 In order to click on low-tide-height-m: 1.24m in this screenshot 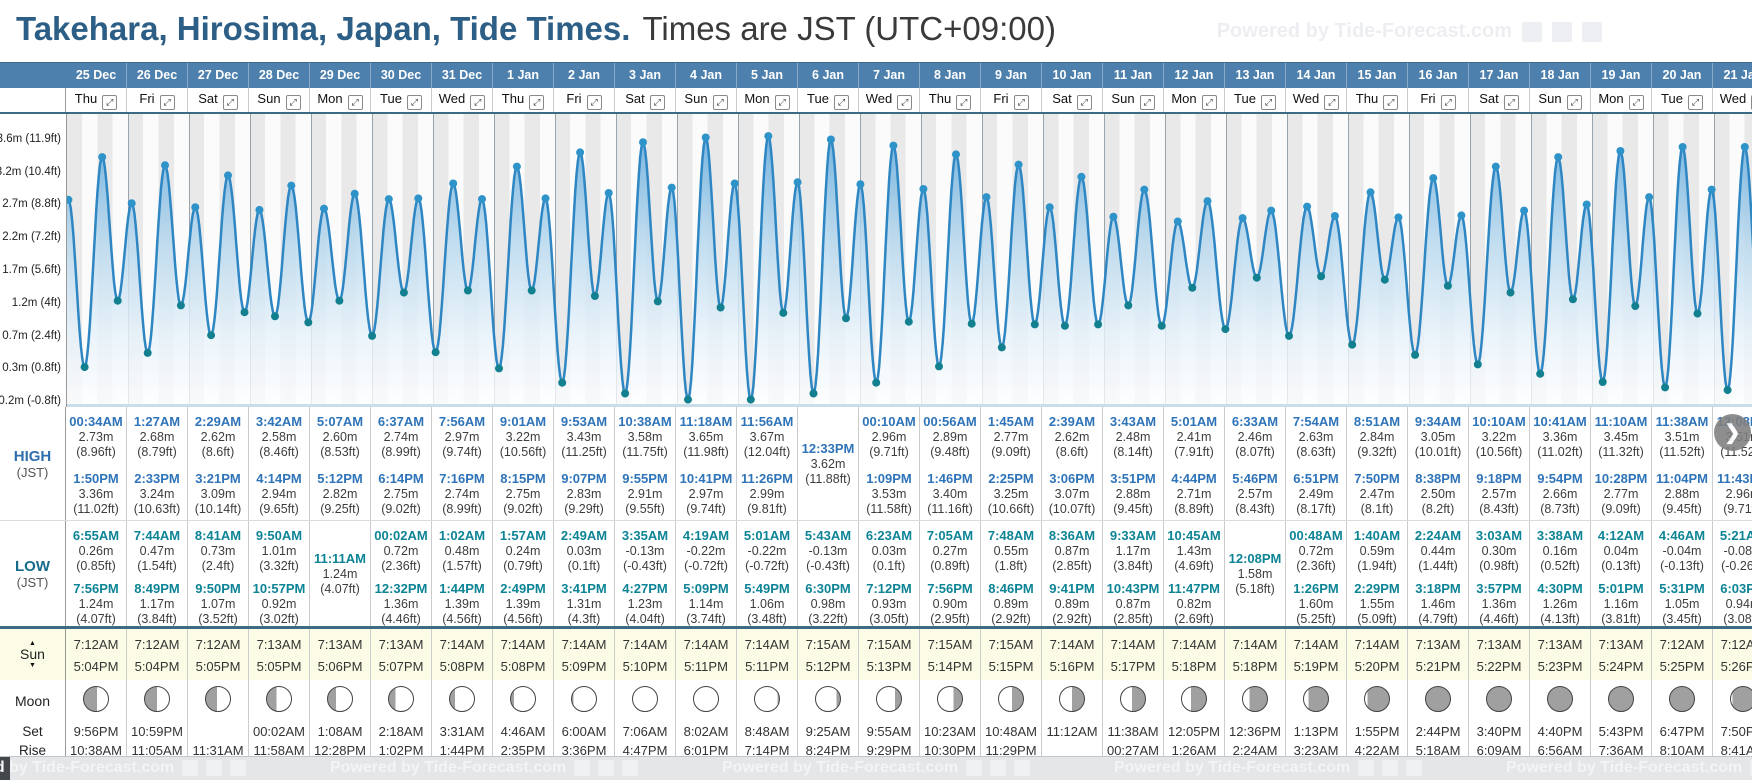, I will do `click(96, 604)`.